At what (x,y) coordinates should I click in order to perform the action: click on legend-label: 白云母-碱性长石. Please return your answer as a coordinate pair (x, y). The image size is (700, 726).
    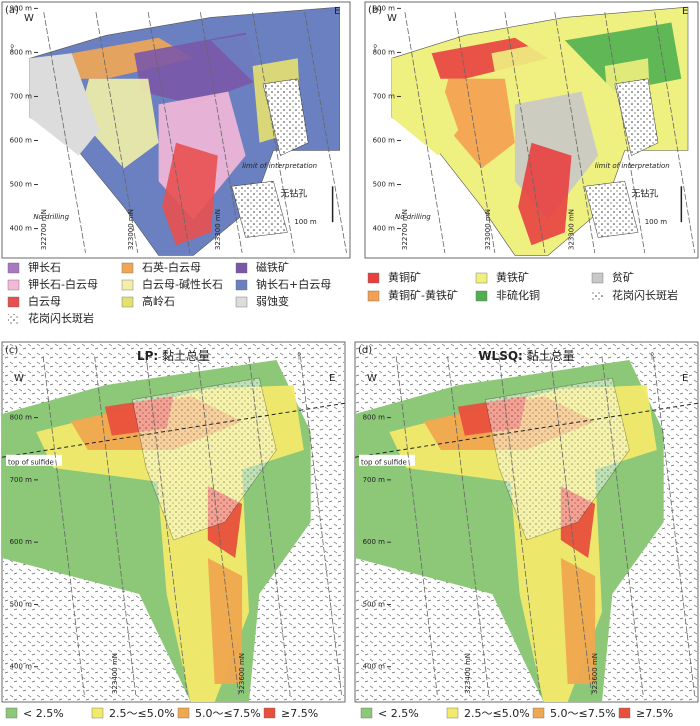
    Looking at the image, I should click on (182, 284).